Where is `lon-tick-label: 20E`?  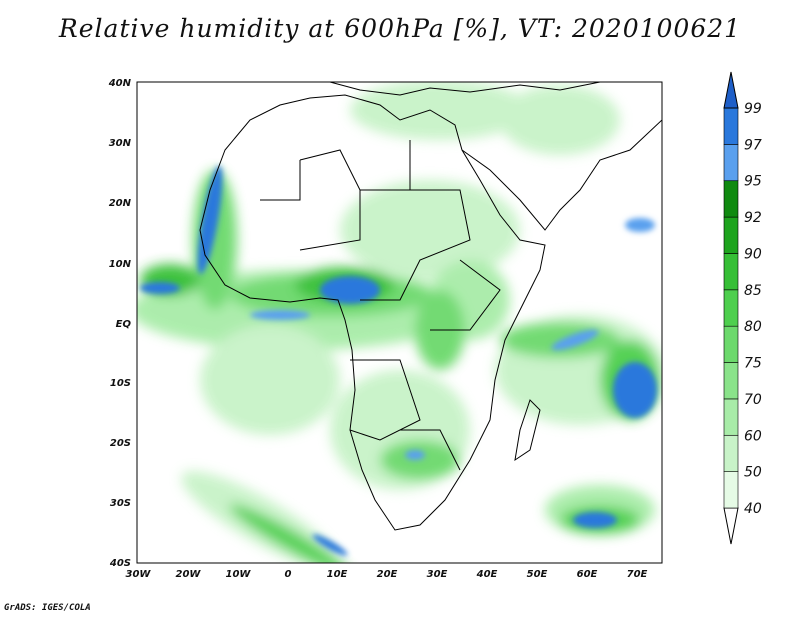 lon-tick-label: 20E is located at coordinates (387, 574).